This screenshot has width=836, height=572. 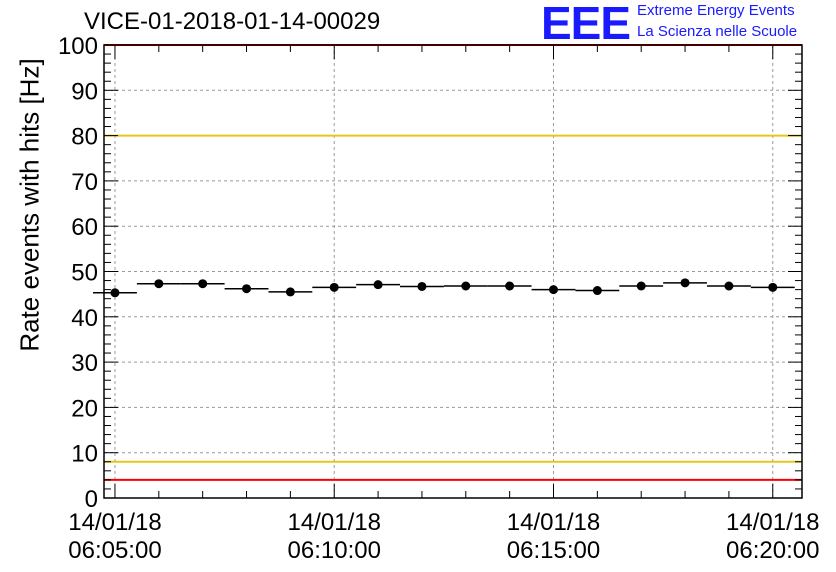 I want to click on eee-logo: EEE, so click(x=586, y=24).